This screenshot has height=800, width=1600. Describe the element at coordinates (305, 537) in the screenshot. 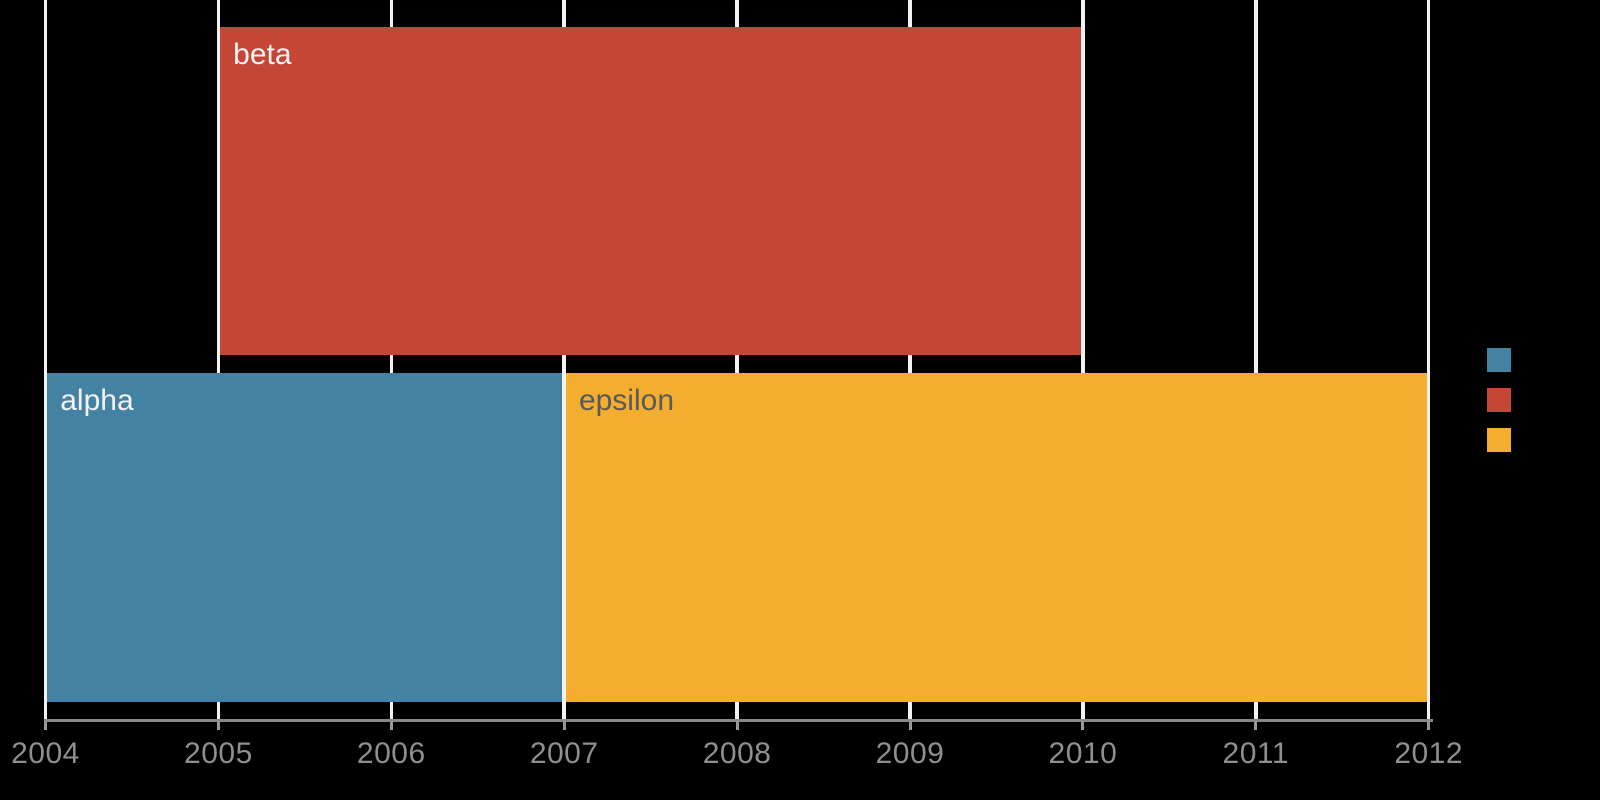

I see `gantt-bar-alpha: alpha` at that location.